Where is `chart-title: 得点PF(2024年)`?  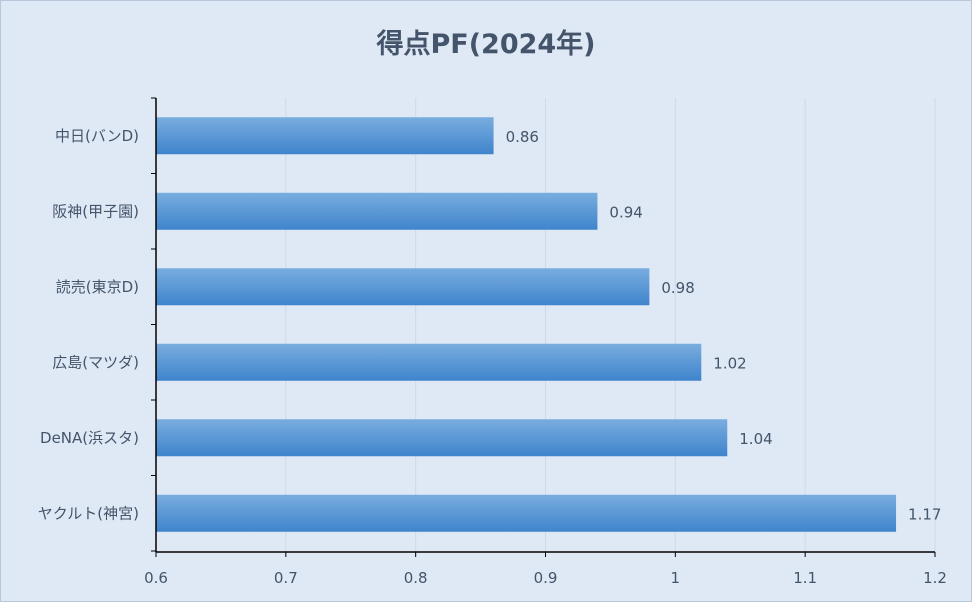
chart-title: 得点PF(2024年) is located at coordinates (486, 44).